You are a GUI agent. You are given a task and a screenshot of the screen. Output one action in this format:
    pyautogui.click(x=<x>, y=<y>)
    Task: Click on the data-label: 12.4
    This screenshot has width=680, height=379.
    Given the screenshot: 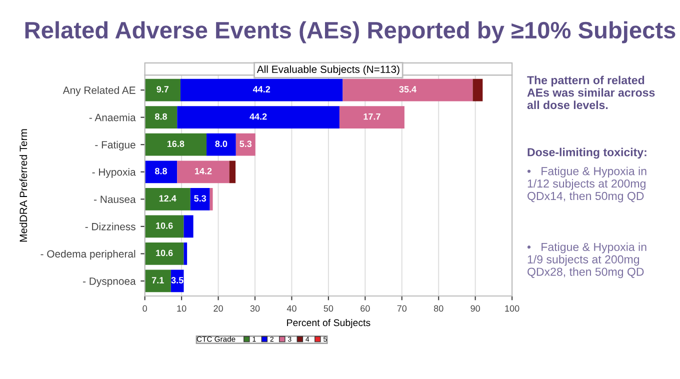 What is the action you would take?
    pyautogui.click(x=167, y=198)
    